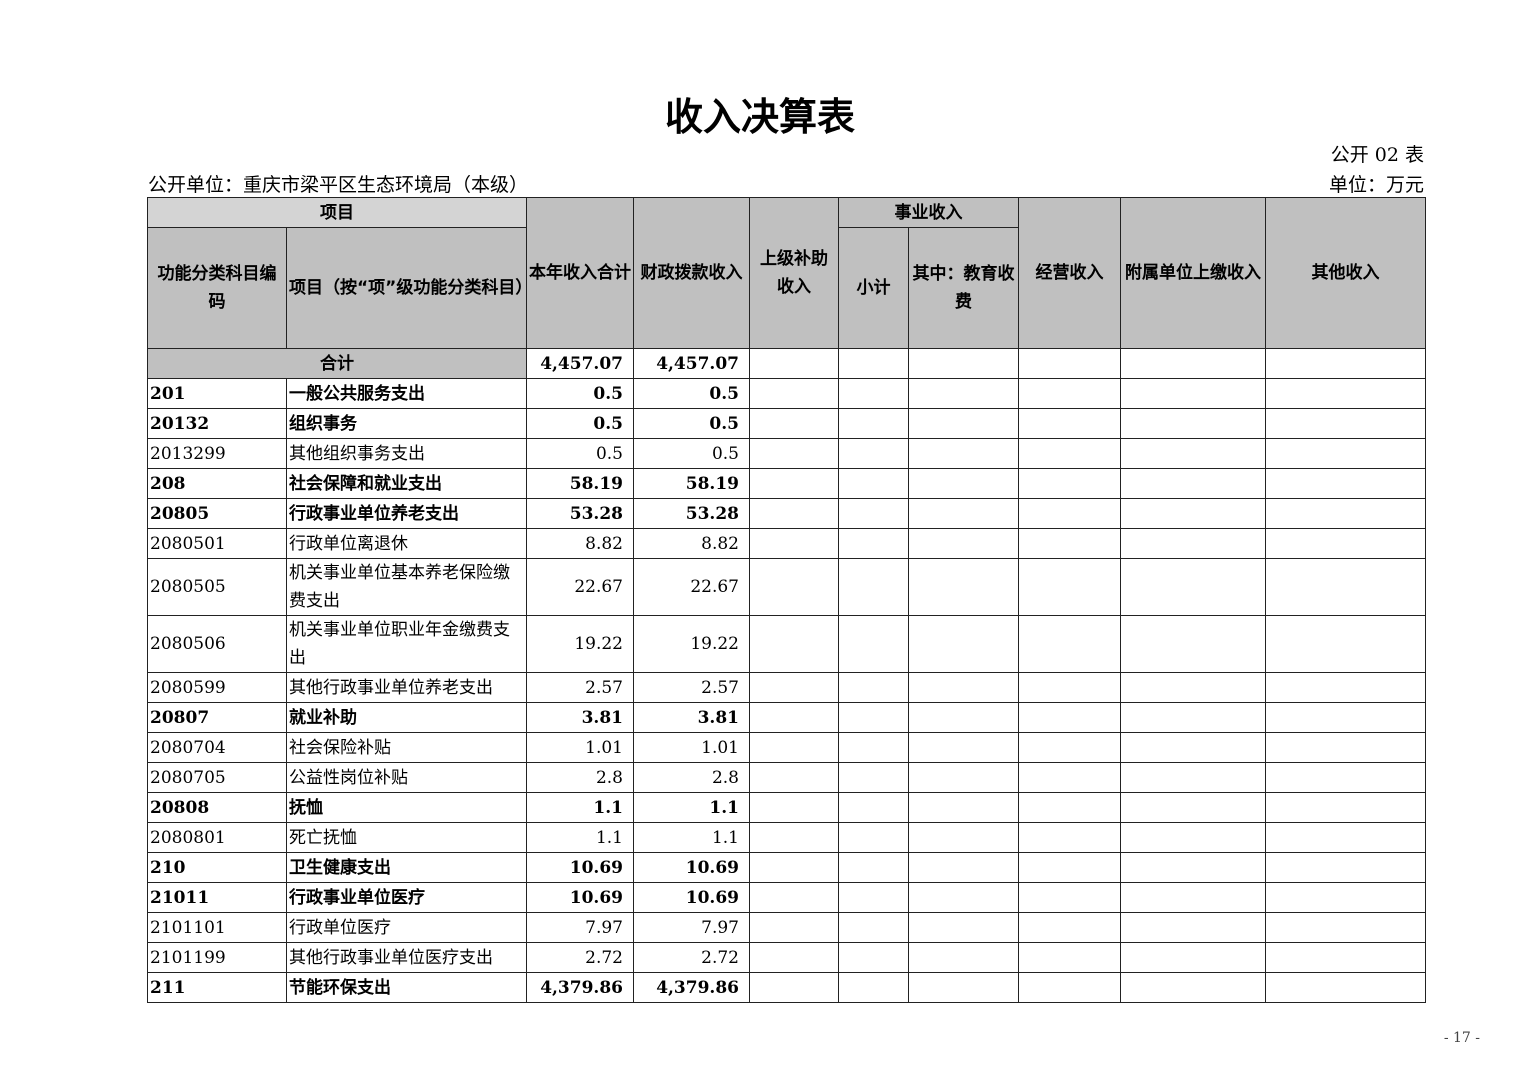 This screenshot has width=1520, height=1074. Describe the element at coordinates (691, 587) in the screenshot. I see `row-fiscal: 22.67` at that location.